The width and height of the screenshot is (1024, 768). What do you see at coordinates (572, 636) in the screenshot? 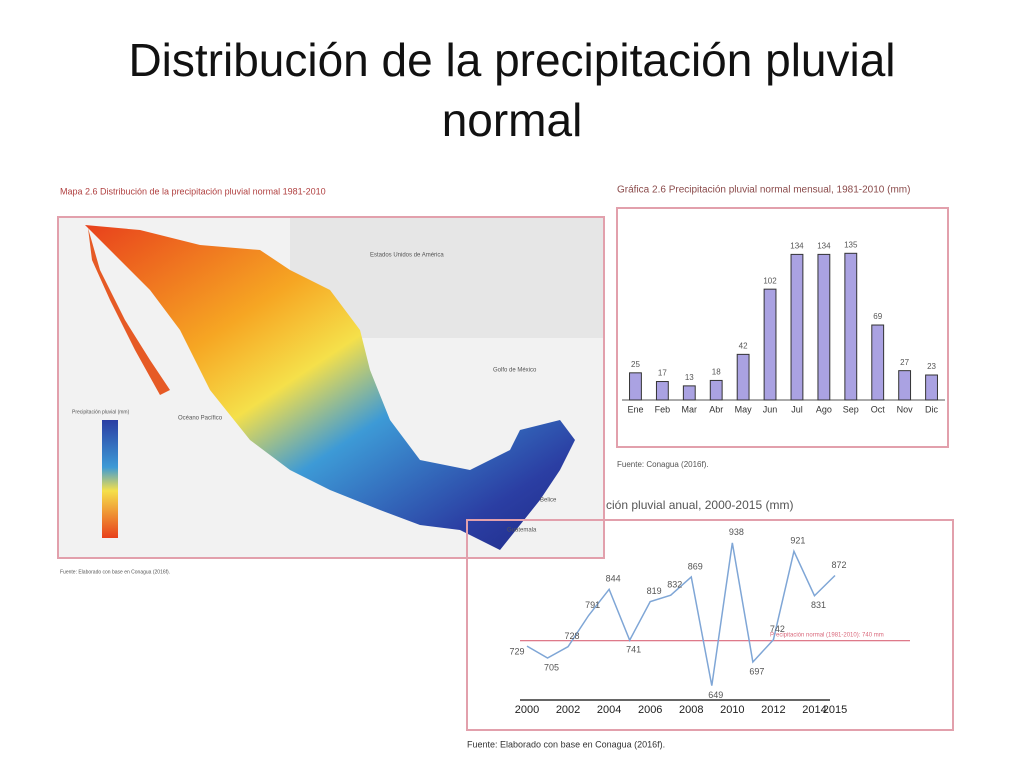
I see `data-label: 728` at bounding box center [572, 636].